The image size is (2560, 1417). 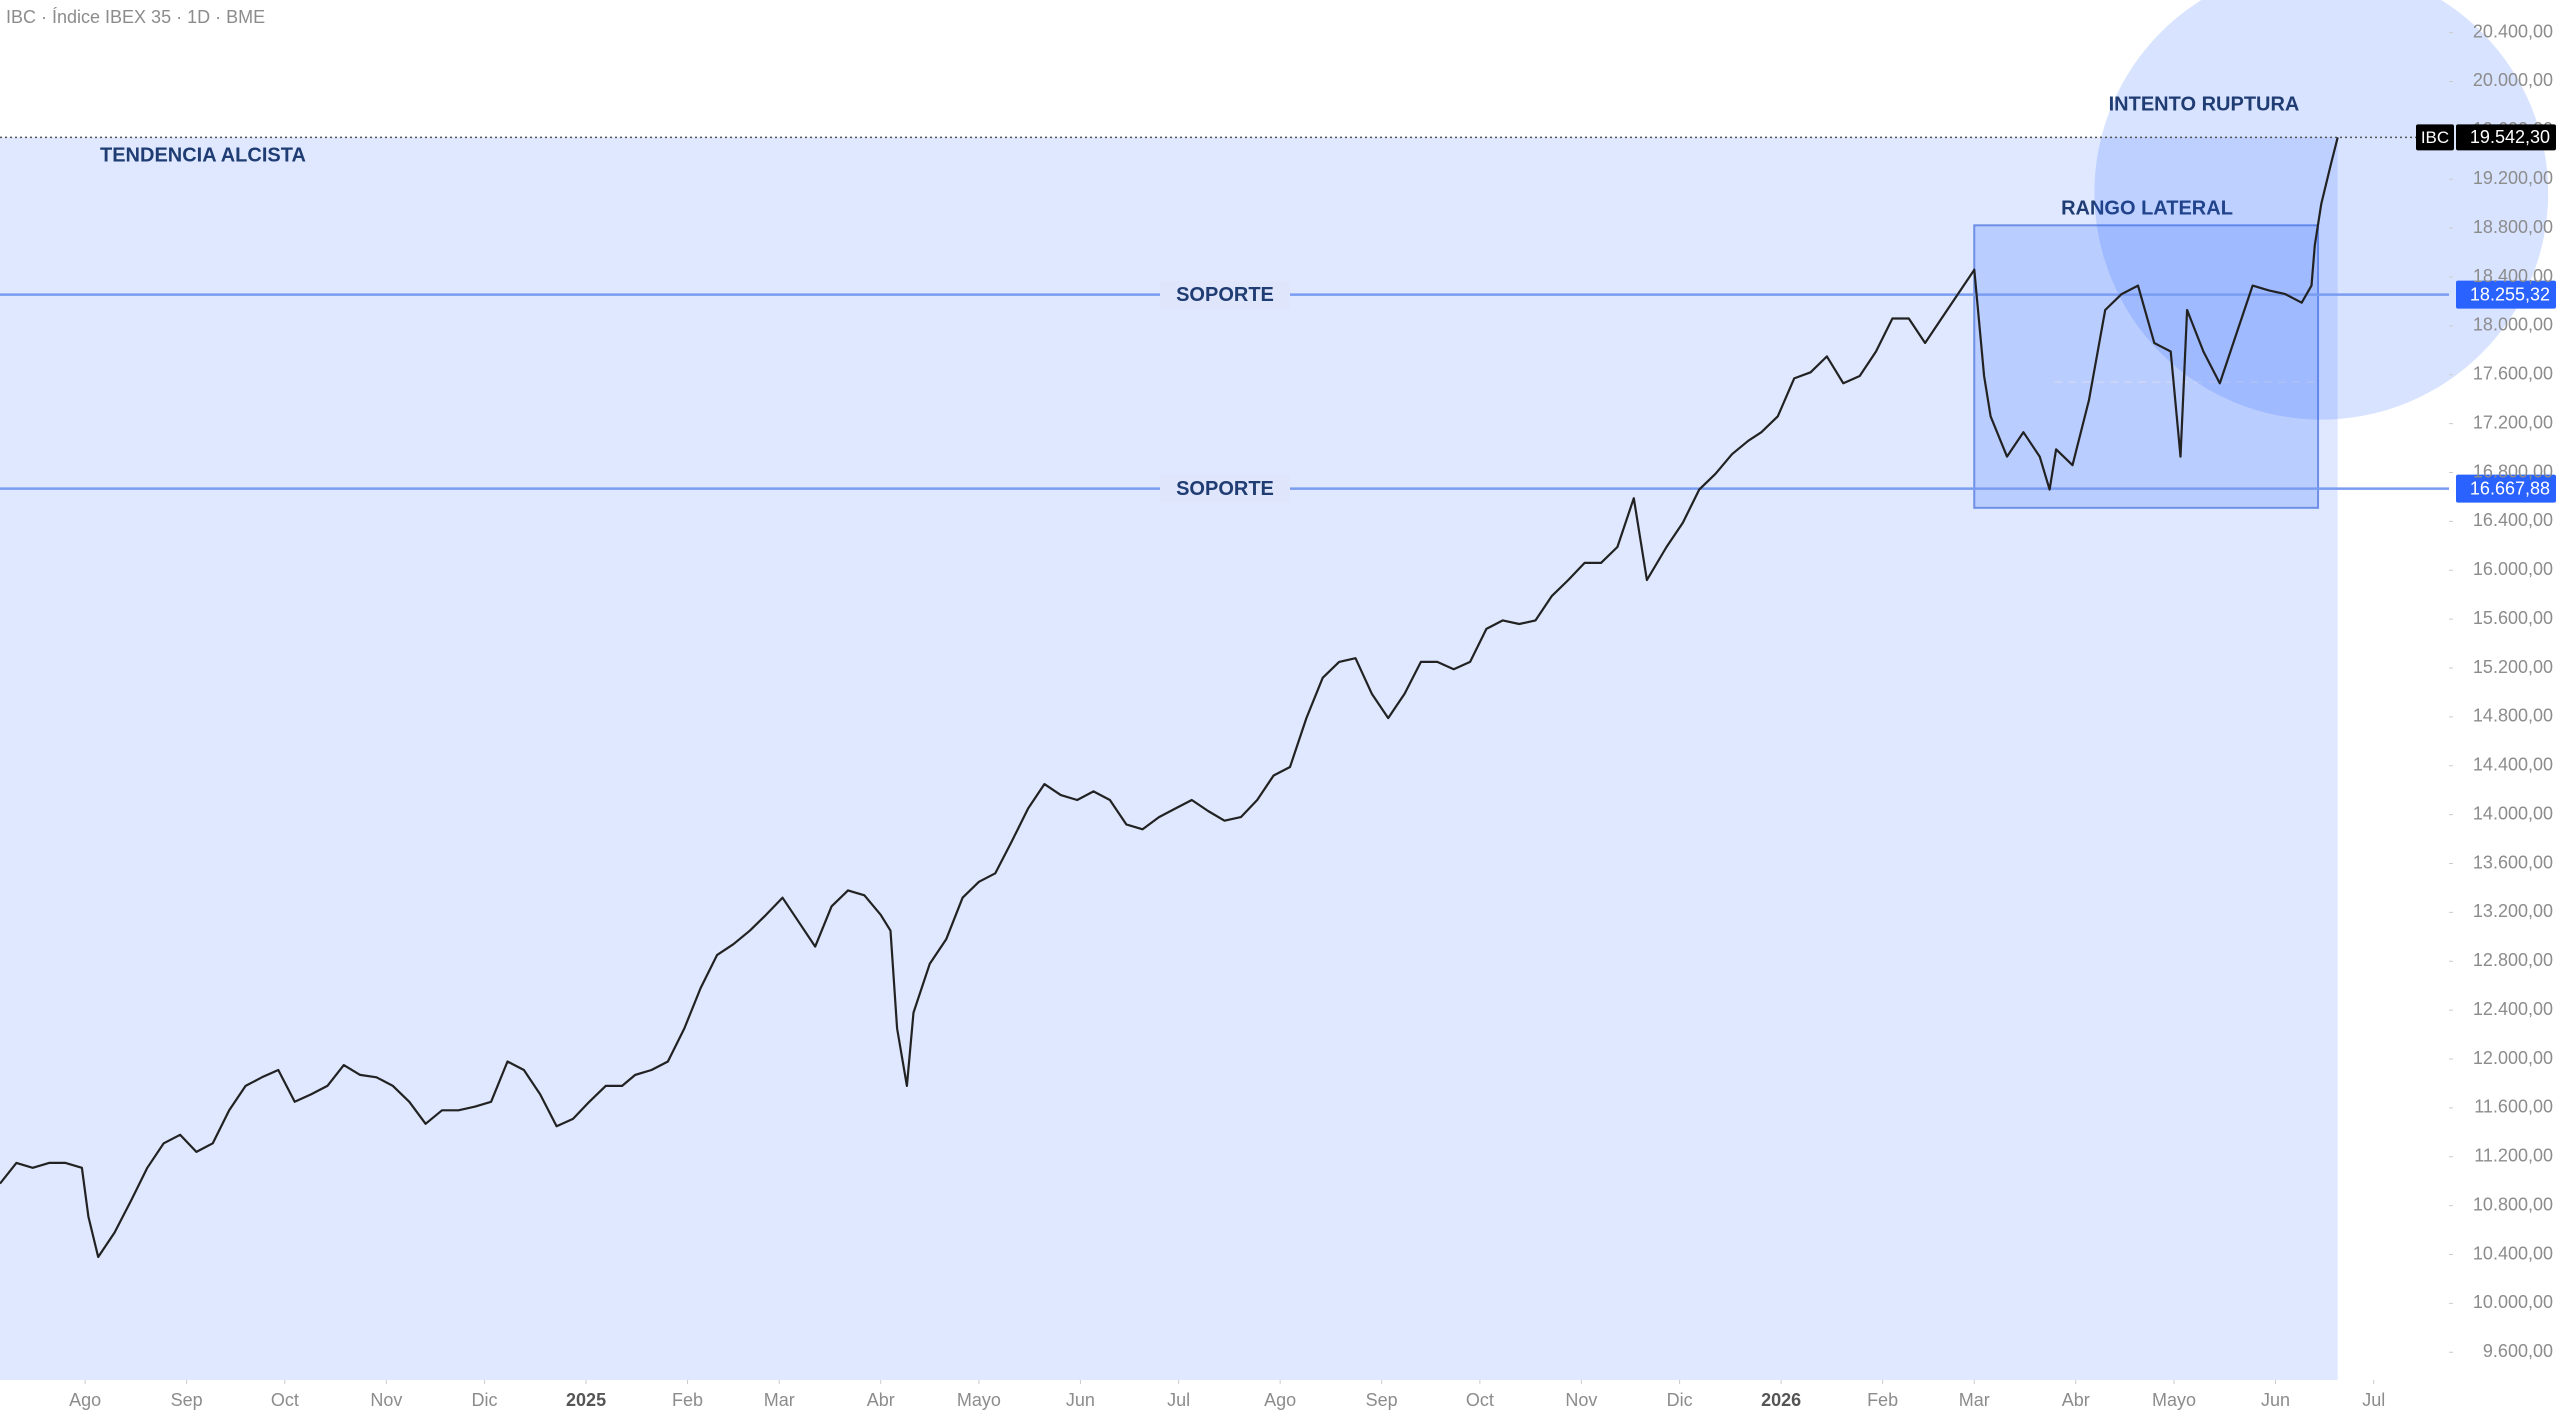 I want to click on x-tick-label: 2026, so click(x=1781, y=1400).